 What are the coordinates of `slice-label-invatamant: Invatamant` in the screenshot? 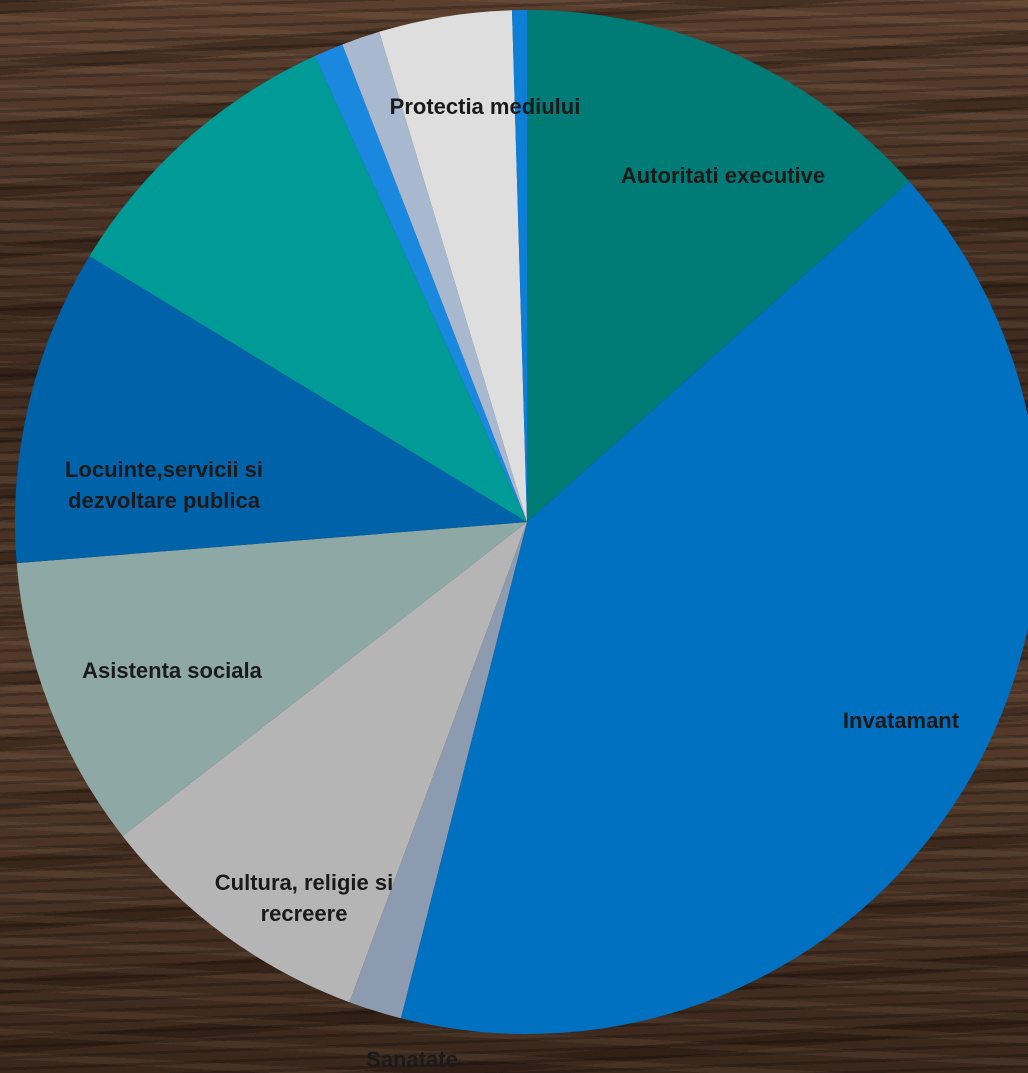 It's located at (901, 720).